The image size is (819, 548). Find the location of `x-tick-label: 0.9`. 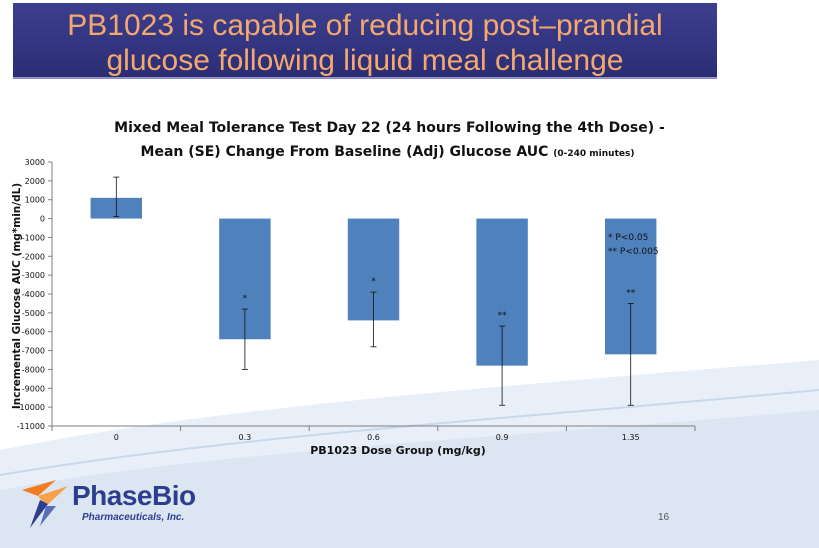

x-tick-label: 0.9 is located at coordinates (502, 437).